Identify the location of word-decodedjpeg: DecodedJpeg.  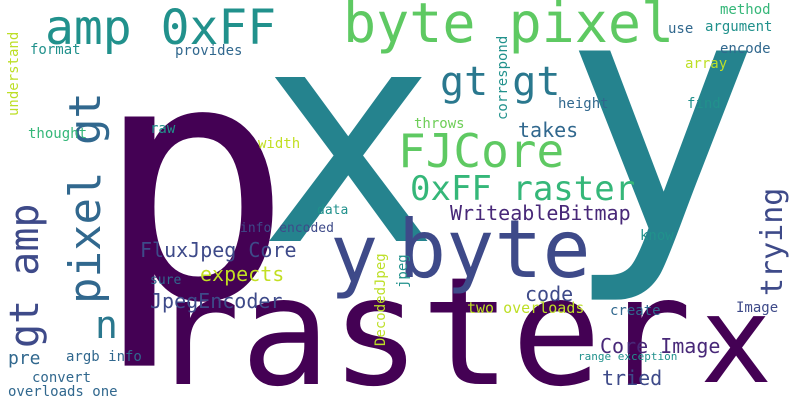
(381, 299).